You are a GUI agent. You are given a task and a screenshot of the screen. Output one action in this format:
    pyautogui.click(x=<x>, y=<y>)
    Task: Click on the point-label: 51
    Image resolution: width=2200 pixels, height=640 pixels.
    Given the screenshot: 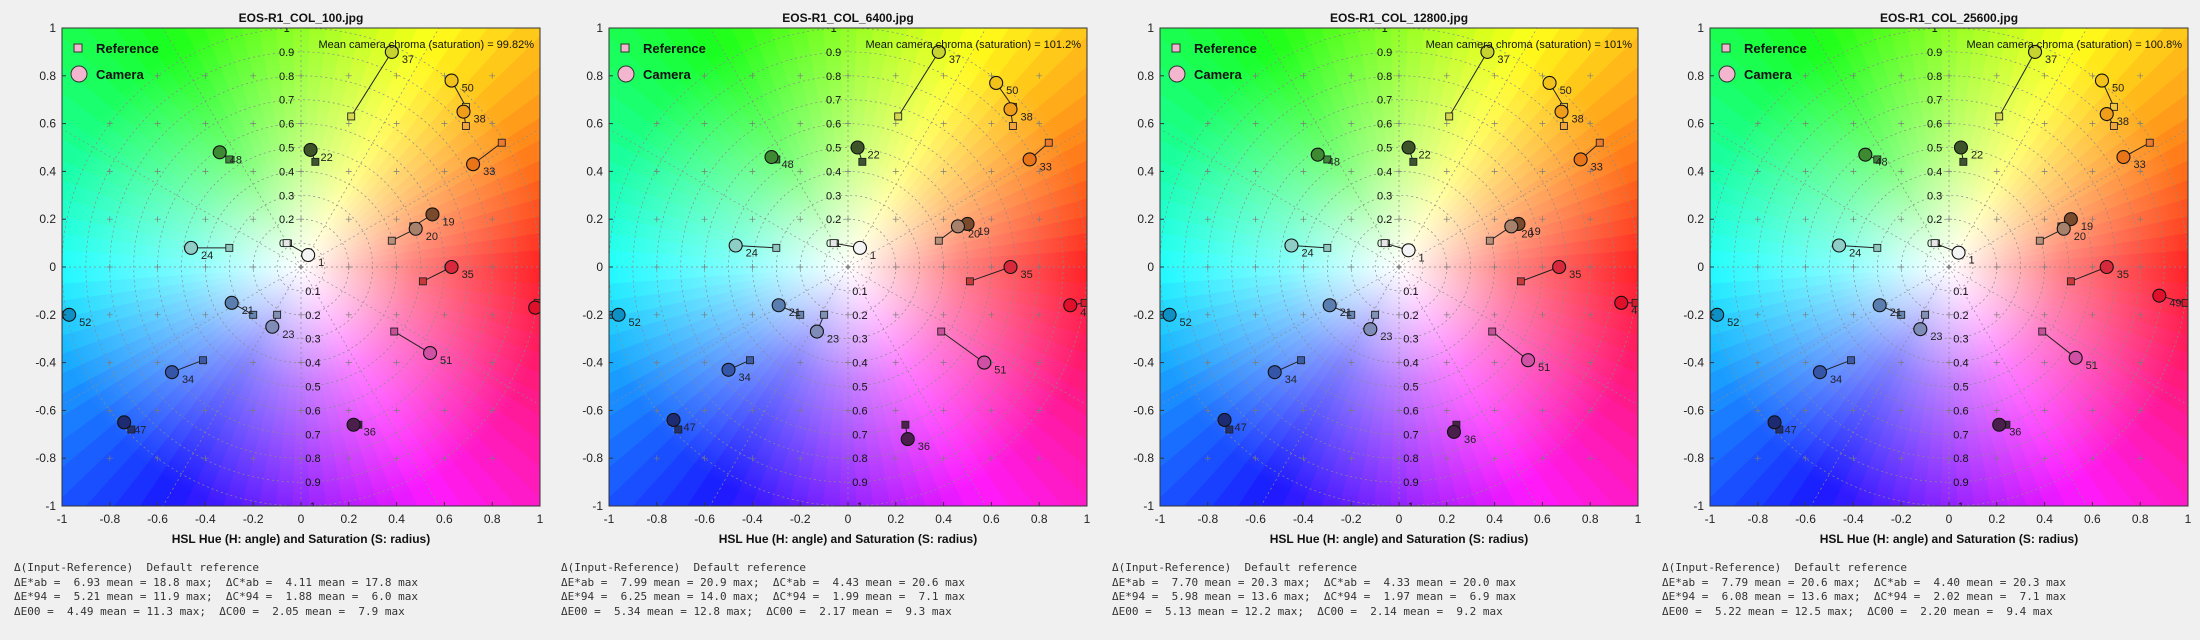 What is the action you would take?
    pyautogui.click(x=2092, y=366)
    